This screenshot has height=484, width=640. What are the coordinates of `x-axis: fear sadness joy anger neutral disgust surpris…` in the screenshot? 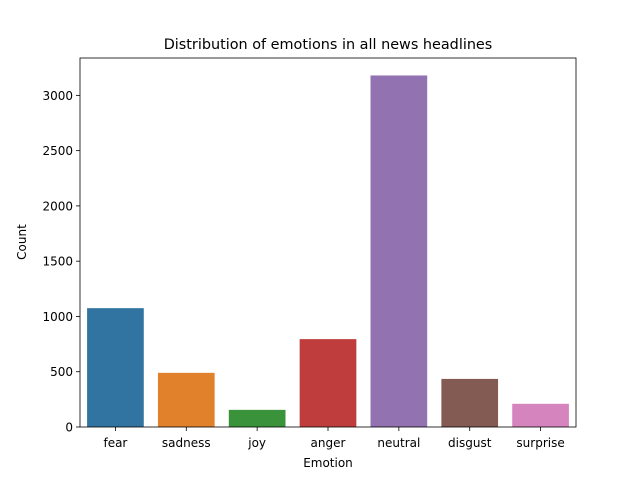 It's located at (334, 438).